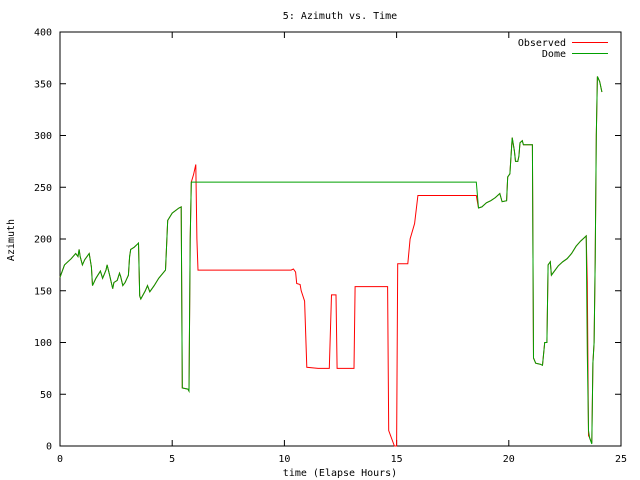 The width and height of the screenshot is (640, 480). Describe the element at coordinates (43, 240) in the screenshot. I see `y-tick-label: 200` at that location.